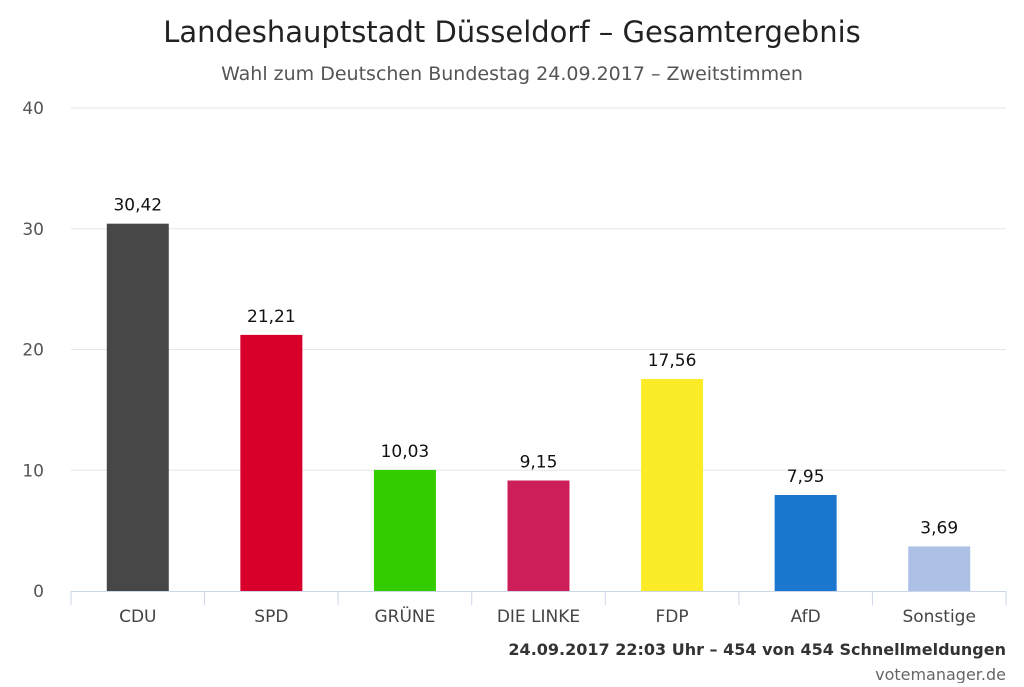  What do you see at coordinates (939, 528) in the screenshot?
I see `data-label: 3,69` at bounding box center [939, 528].